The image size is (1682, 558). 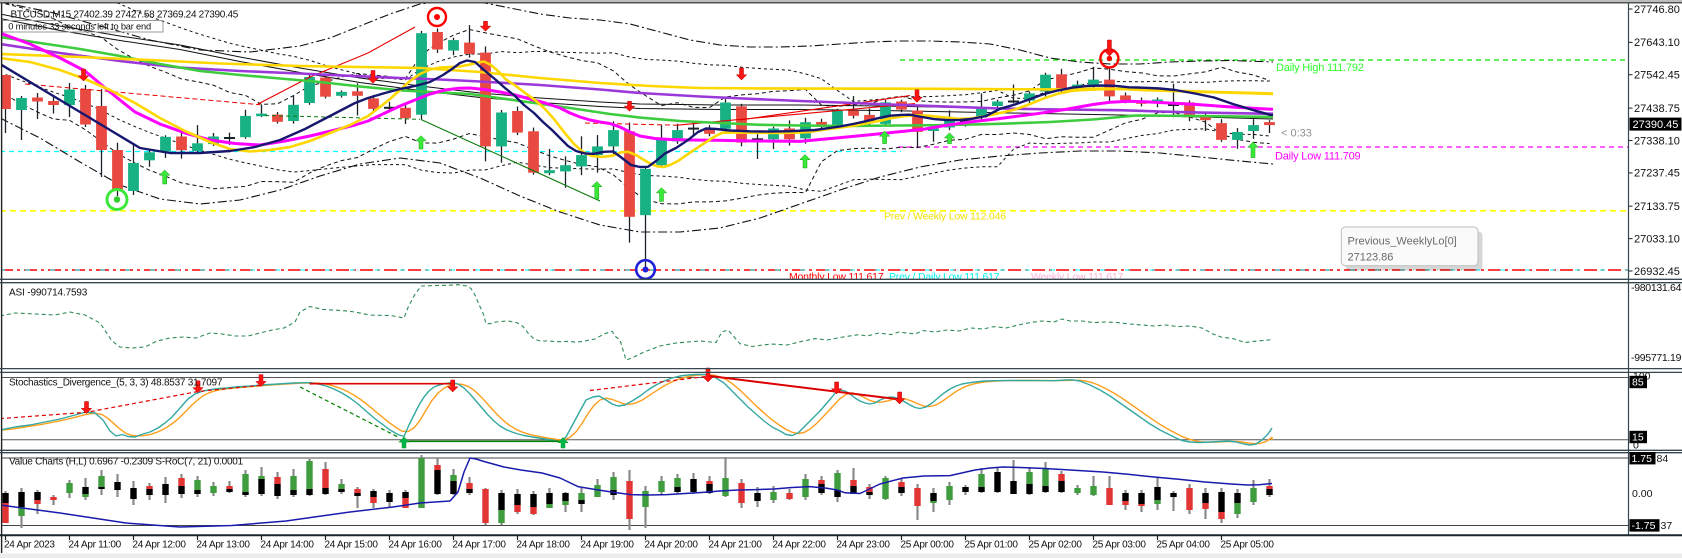 What do you see at coordinates (672, 545) in the screenshot?
I see `svg-text: 24 Apr 20:00` at bounding box center [672, 545].